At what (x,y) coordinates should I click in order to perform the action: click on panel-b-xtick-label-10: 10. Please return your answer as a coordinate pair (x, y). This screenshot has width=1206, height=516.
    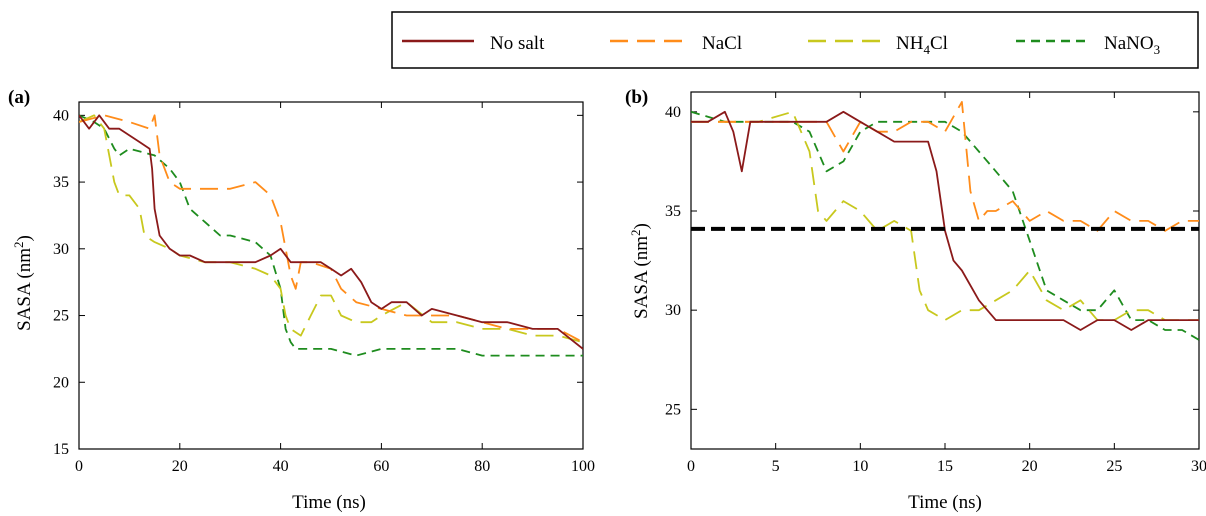
    Looking at the image, I should click on (860, 466).